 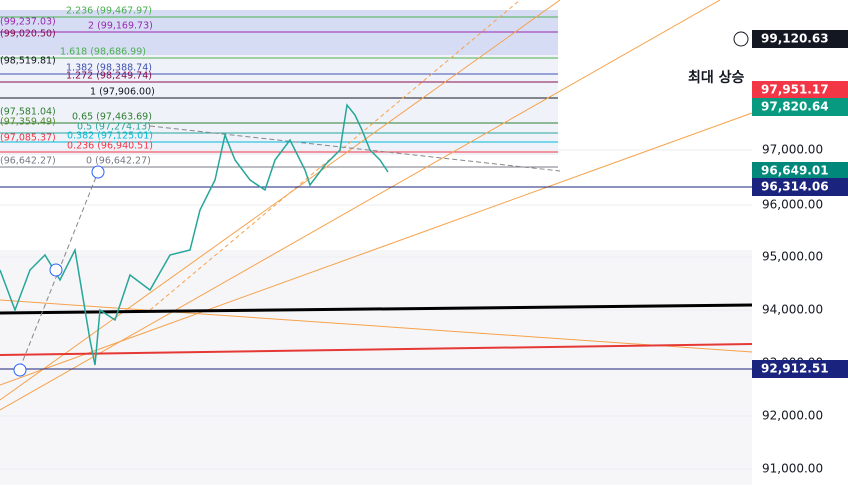 What do you see at coordinates (109, 76) in the screenshot?
I see `fib-label: 1.272 (98,249.74)` at bounding box center [109, 76].